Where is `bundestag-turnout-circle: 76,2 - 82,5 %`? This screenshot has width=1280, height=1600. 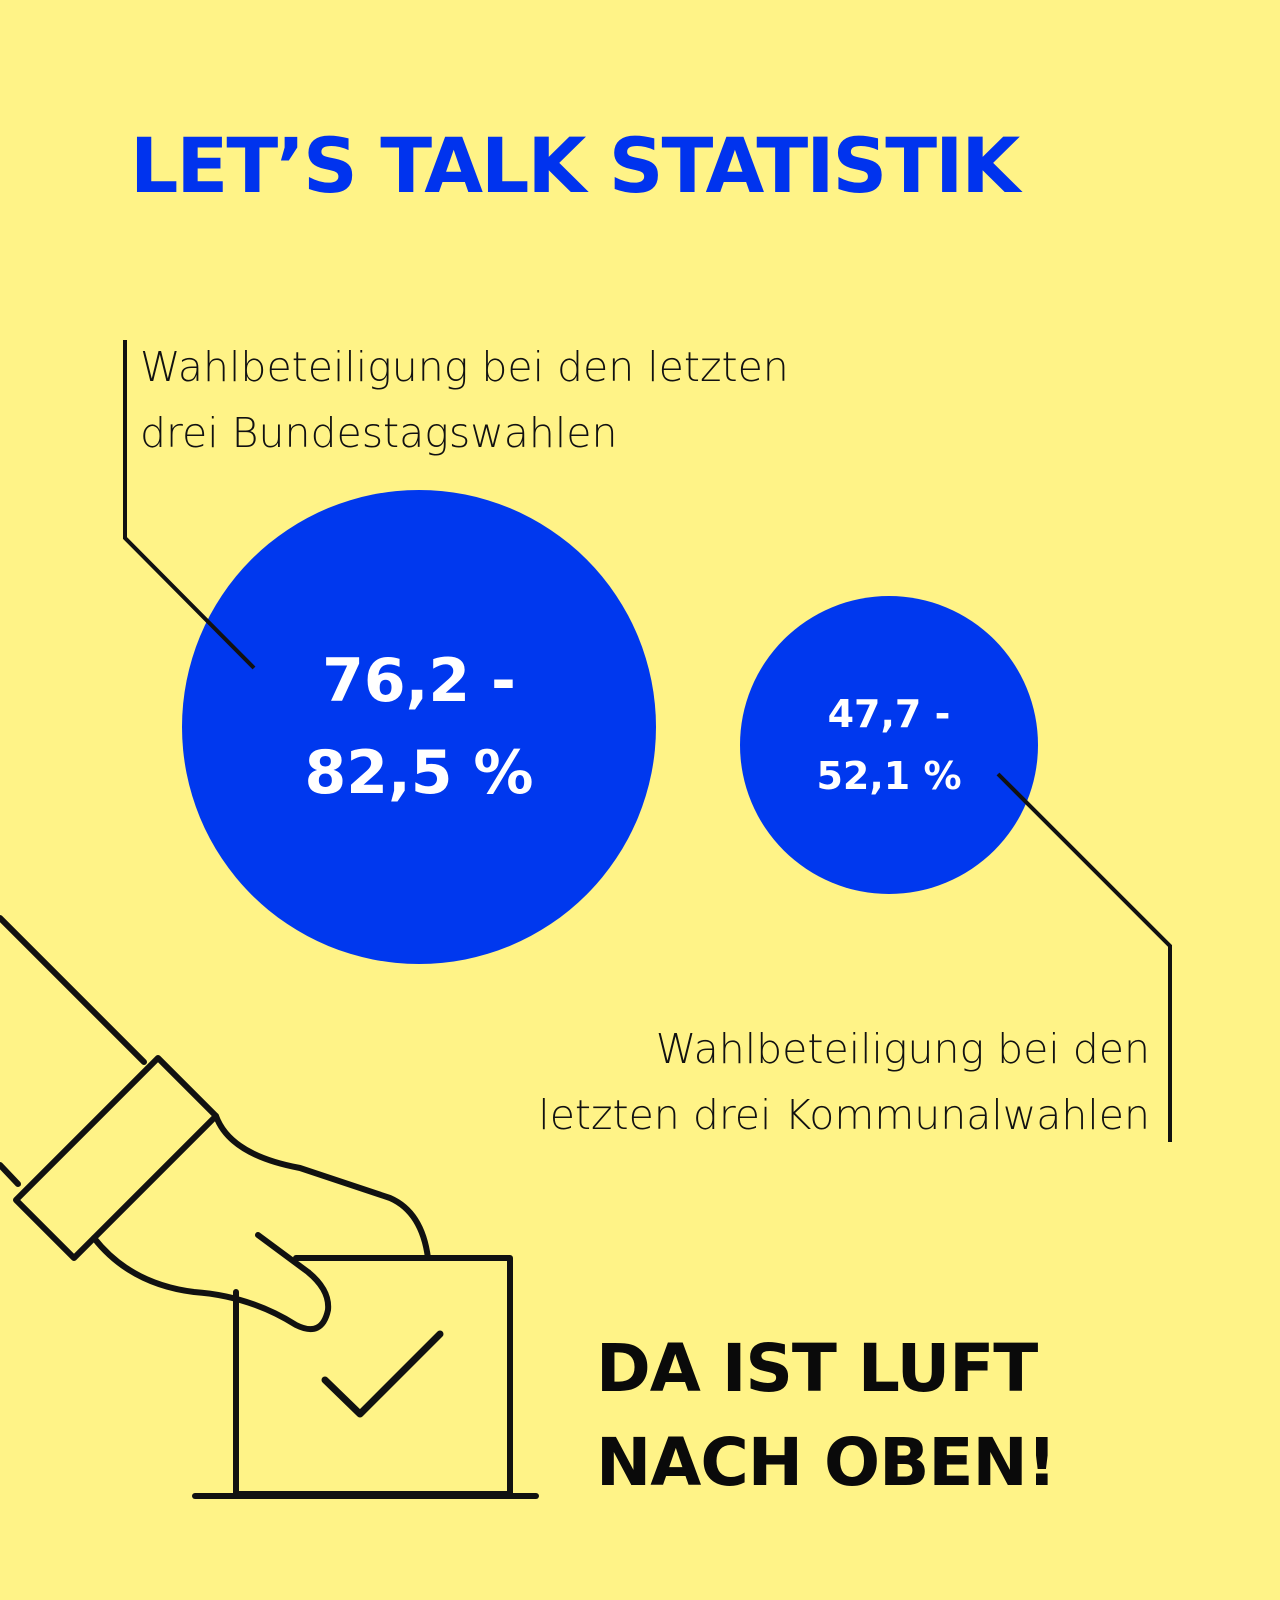 bundestag-turnout-circle: 76,2 - 82,5 % is located at coordinates (419, 727).